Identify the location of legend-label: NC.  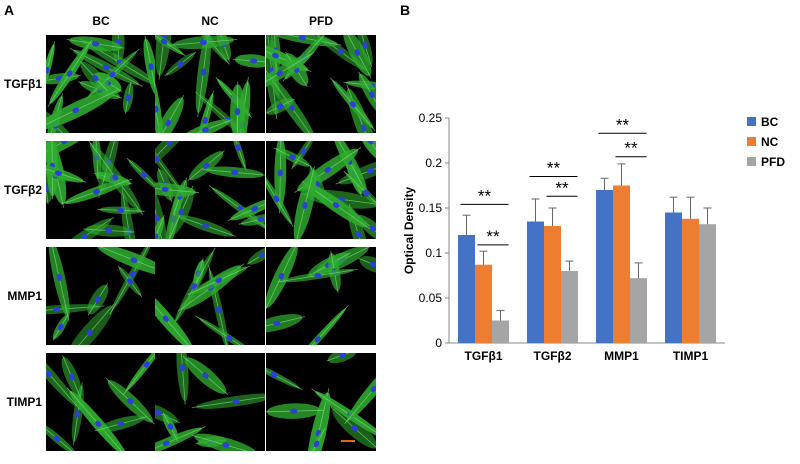
(770, 142).